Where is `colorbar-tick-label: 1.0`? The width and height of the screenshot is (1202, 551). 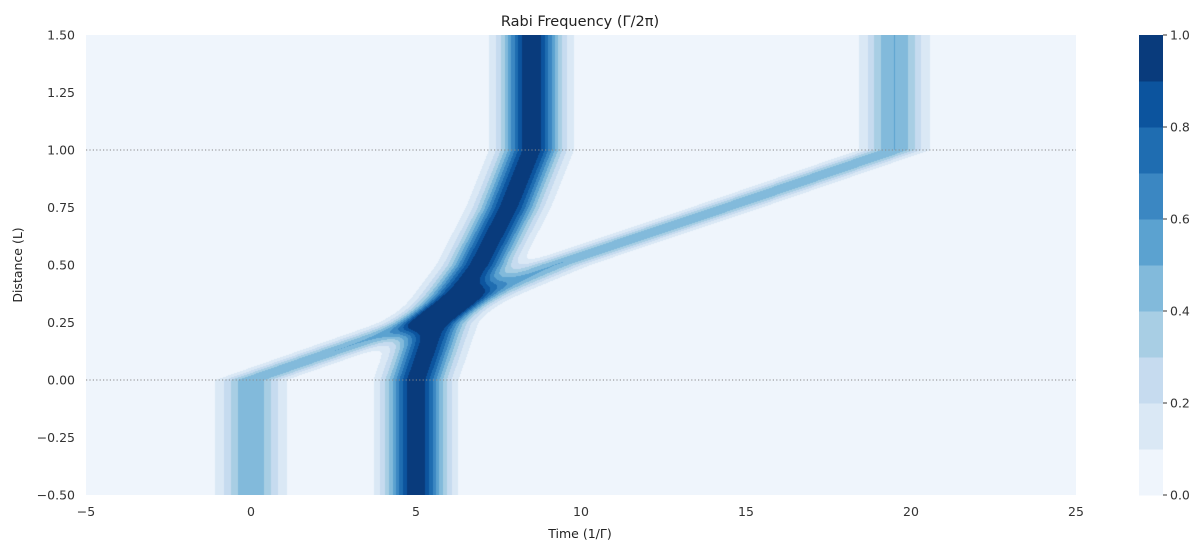
colorbar-tick-label: 1.0 is located at coordinates (1180, 35).